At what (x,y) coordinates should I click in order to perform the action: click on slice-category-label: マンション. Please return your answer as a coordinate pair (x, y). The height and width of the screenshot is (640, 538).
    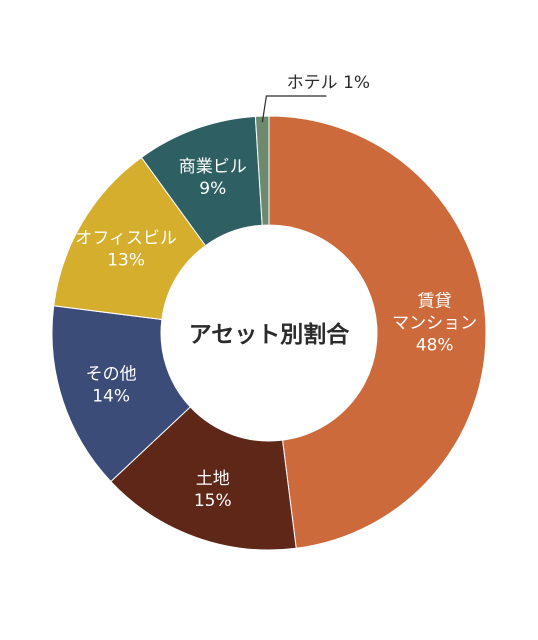
    Looking at the image, I should click on (434, 324).